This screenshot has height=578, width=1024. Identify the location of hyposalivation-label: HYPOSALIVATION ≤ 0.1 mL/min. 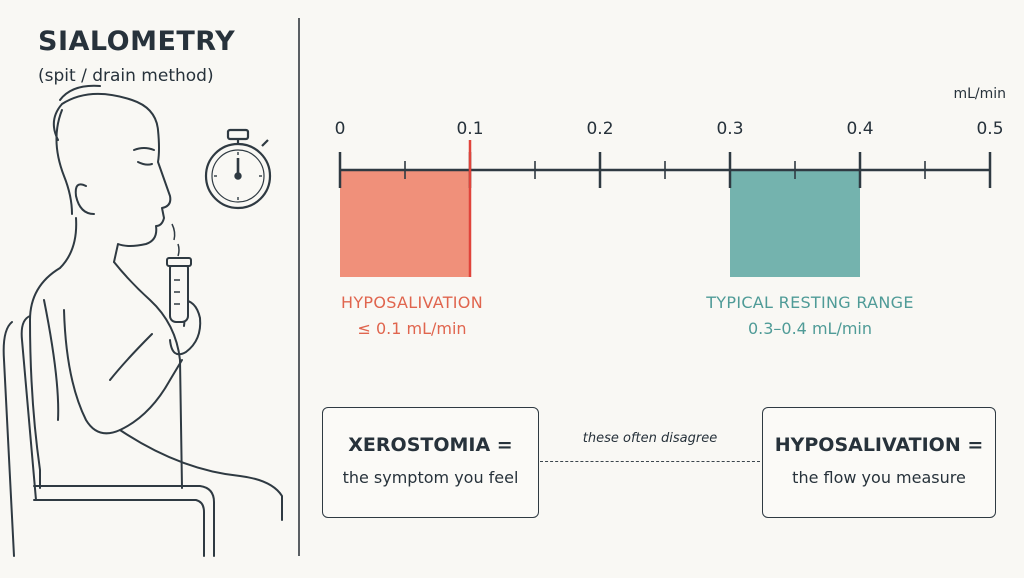
(412, 316).